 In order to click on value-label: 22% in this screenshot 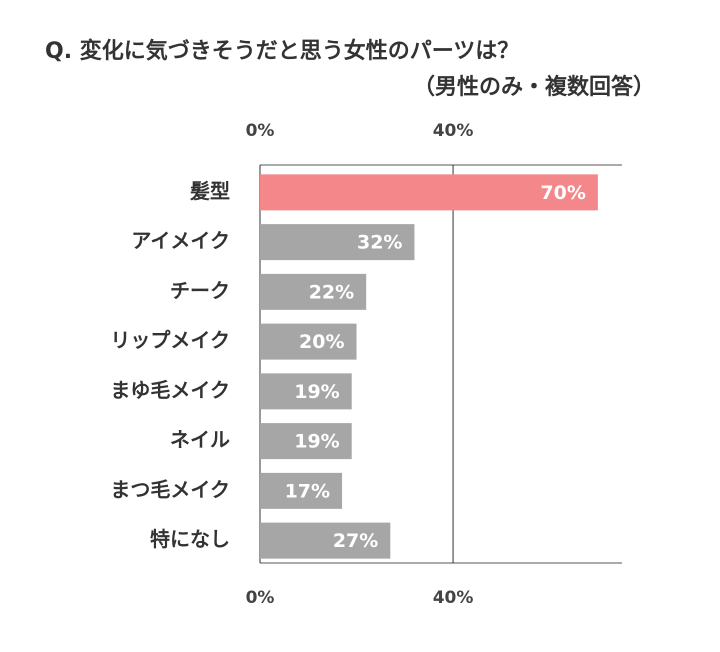, I will do `click(331, 292)`.